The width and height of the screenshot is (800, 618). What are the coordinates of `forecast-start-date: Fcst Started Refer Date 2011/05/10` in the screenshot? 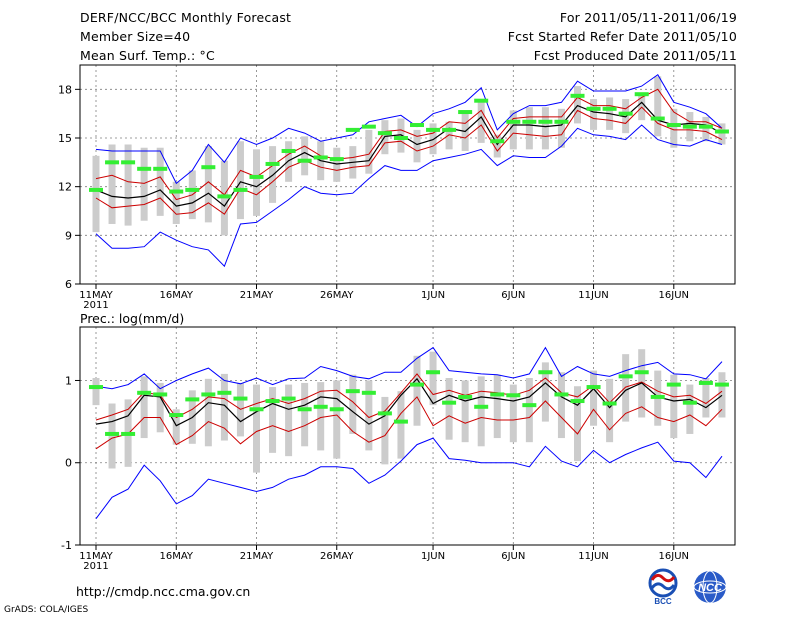 It's located at (622, 36).